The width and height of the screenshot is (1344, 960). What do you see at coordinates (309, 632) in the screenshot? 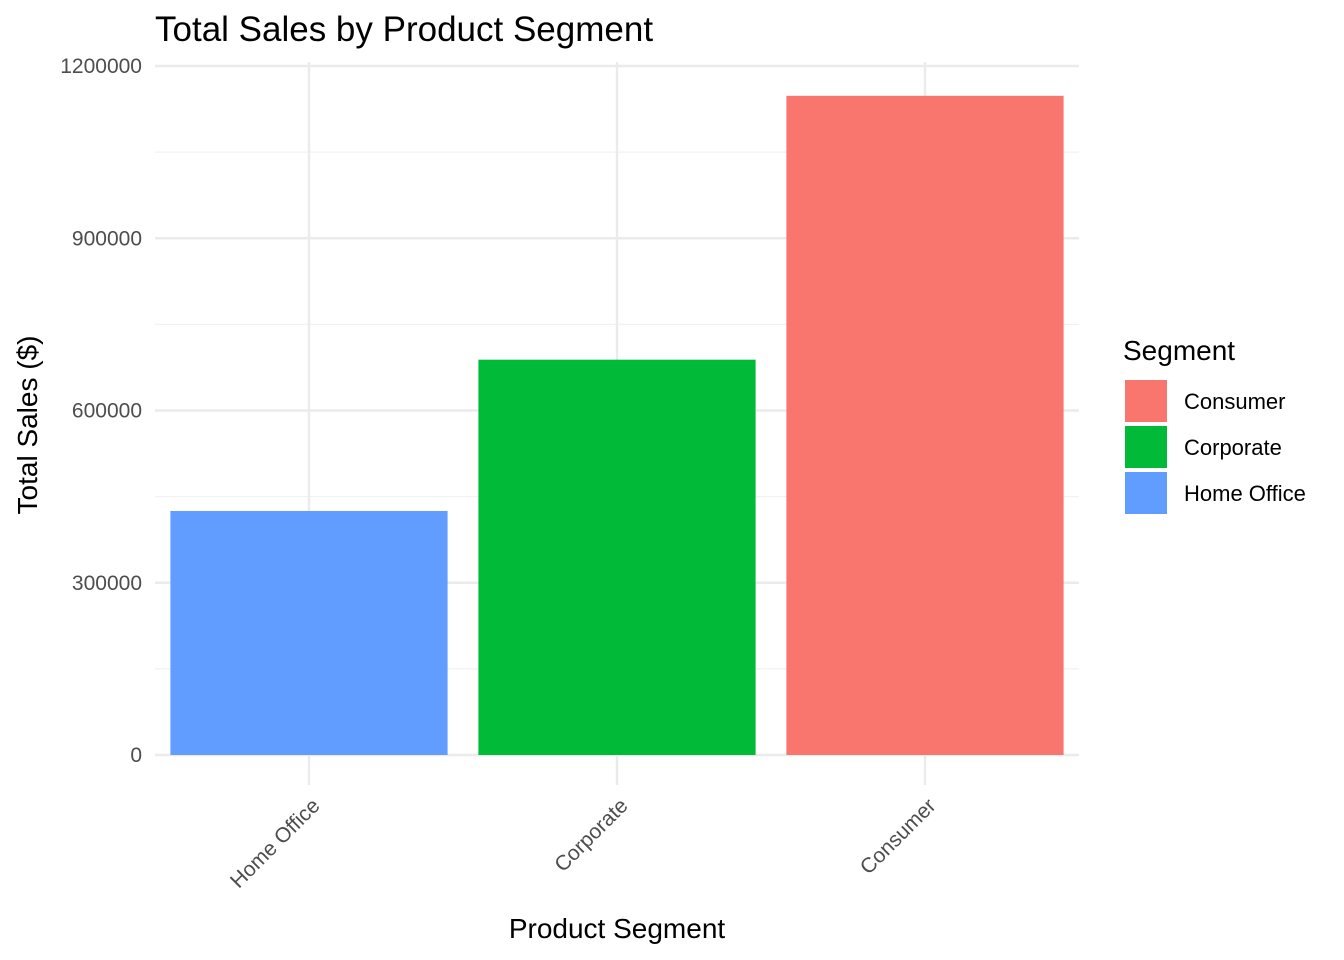
I see `bar-home-office` at bounding box center [309, 632].